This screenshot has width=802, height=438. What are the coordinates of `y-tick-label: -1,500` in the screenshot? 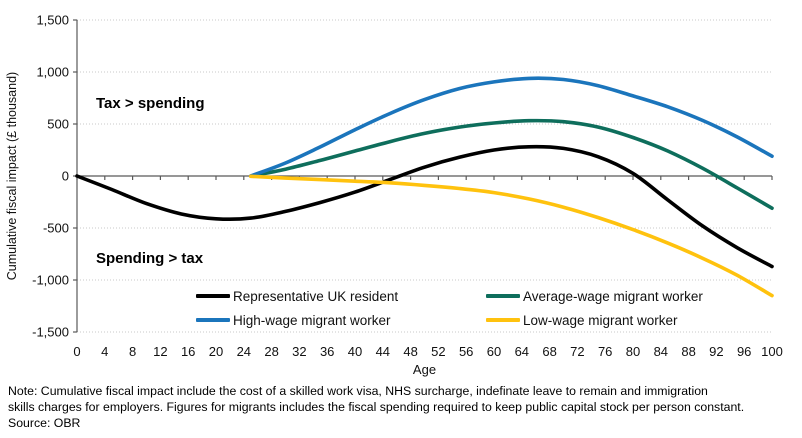 It's located at (50, 332).